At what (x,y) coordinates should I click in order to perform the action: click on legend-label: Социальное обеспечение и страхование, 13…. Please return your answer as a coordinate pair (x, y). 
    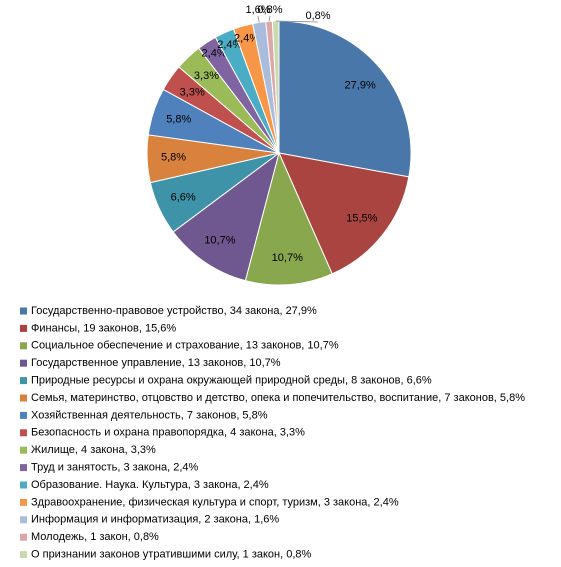
    Looking at the image, I should click on (185, 346).